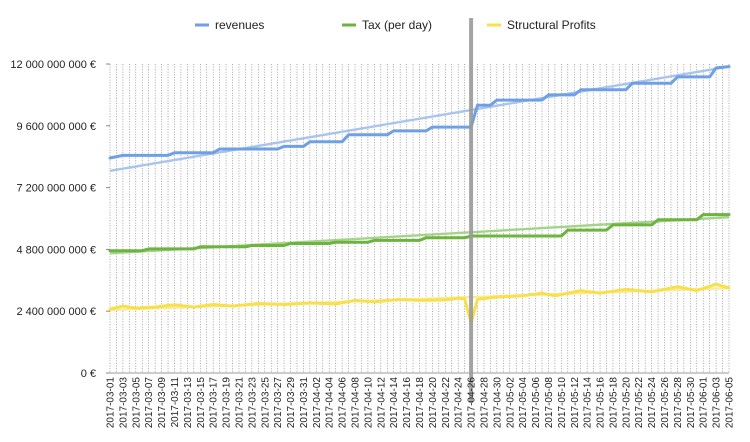 This screenshot has height=442, width=750. Describe the element at coordinates (536, 403) in the screenshot. I see `x-tick-label: 2017-05-06` at that location.